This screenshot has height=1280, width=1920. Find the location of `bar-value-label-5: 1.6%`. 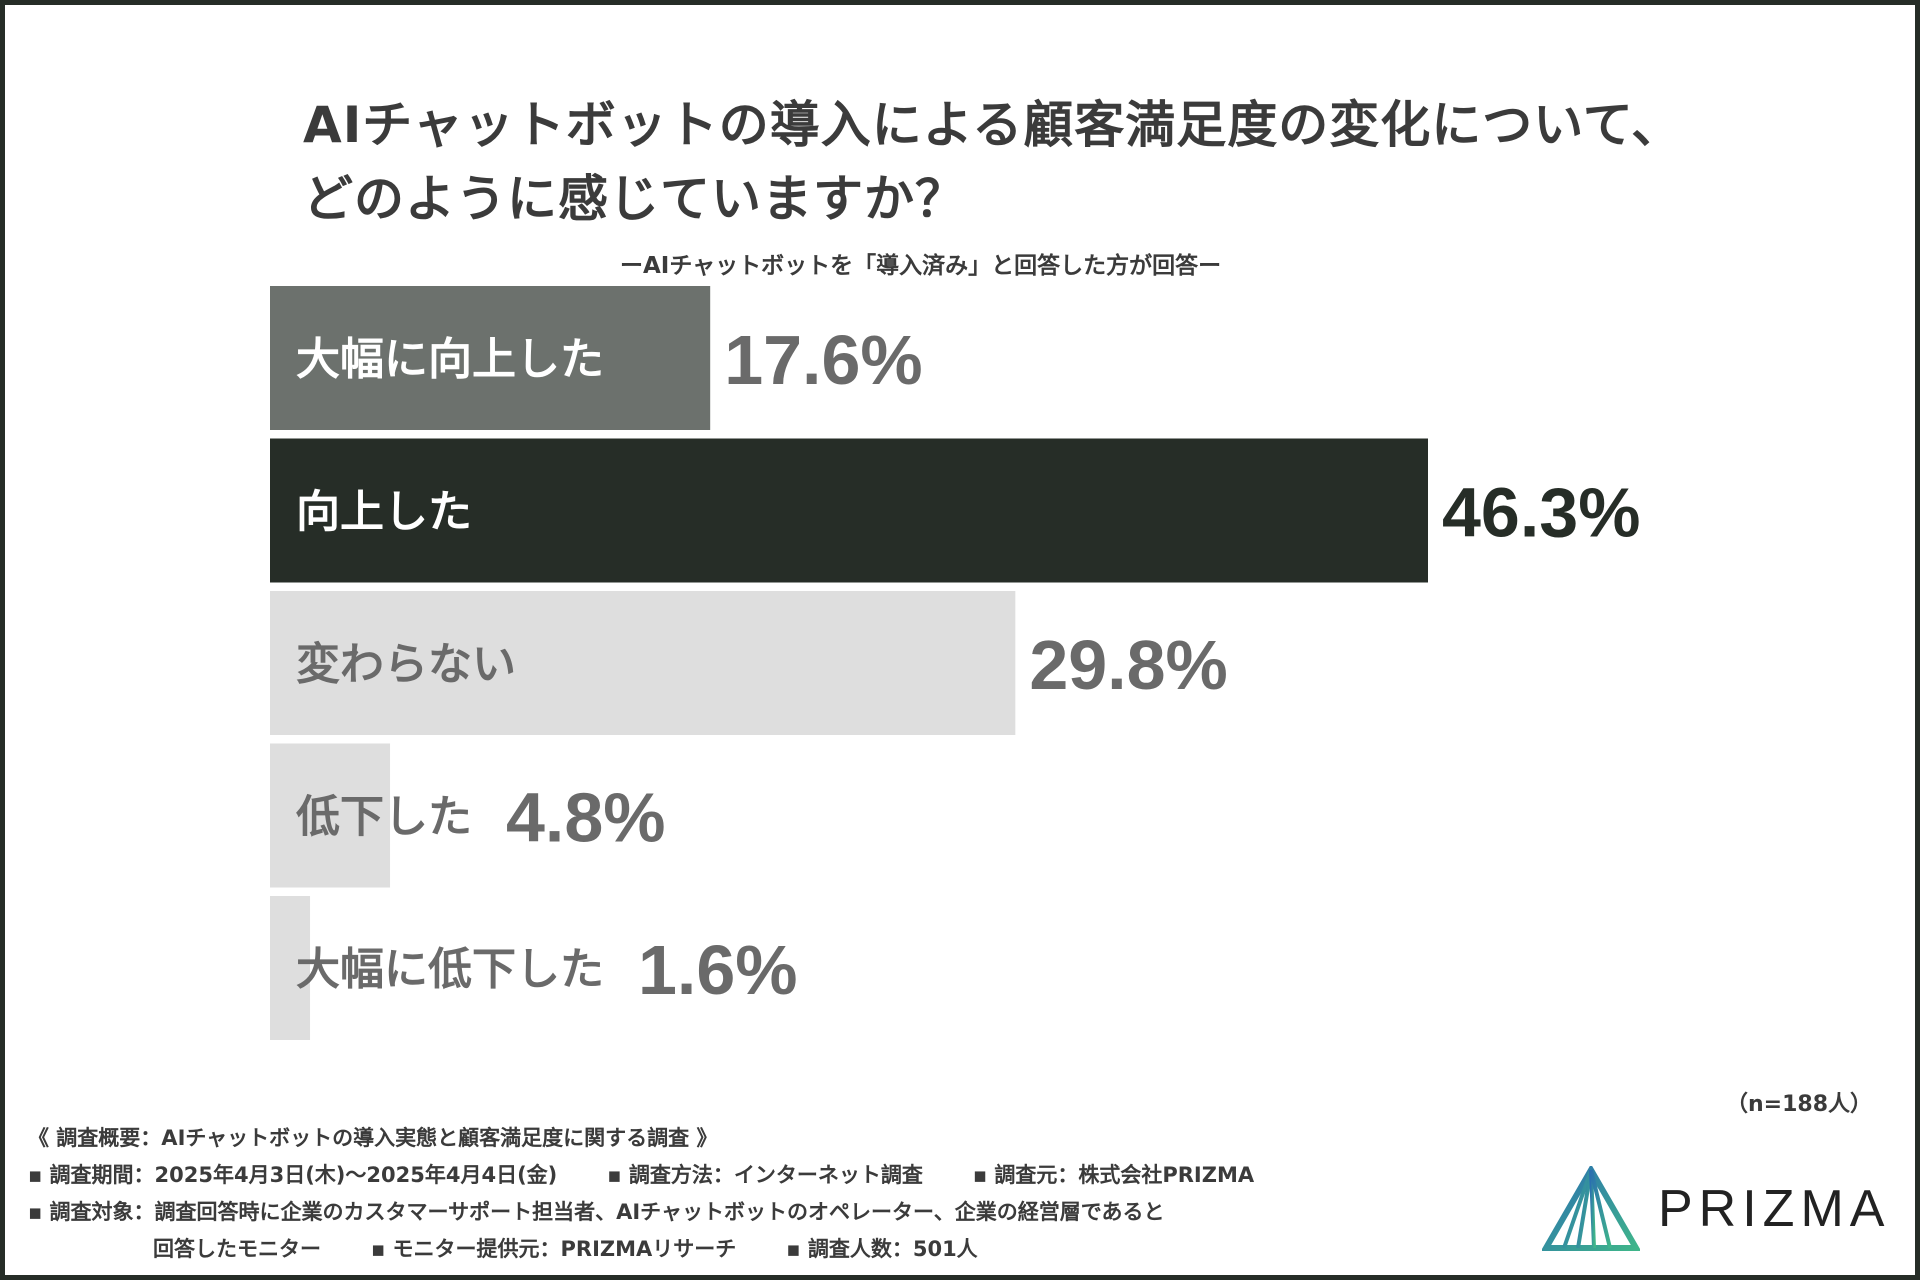

bar-value-label-5: 1.6% is located at coordinates (718, 970).